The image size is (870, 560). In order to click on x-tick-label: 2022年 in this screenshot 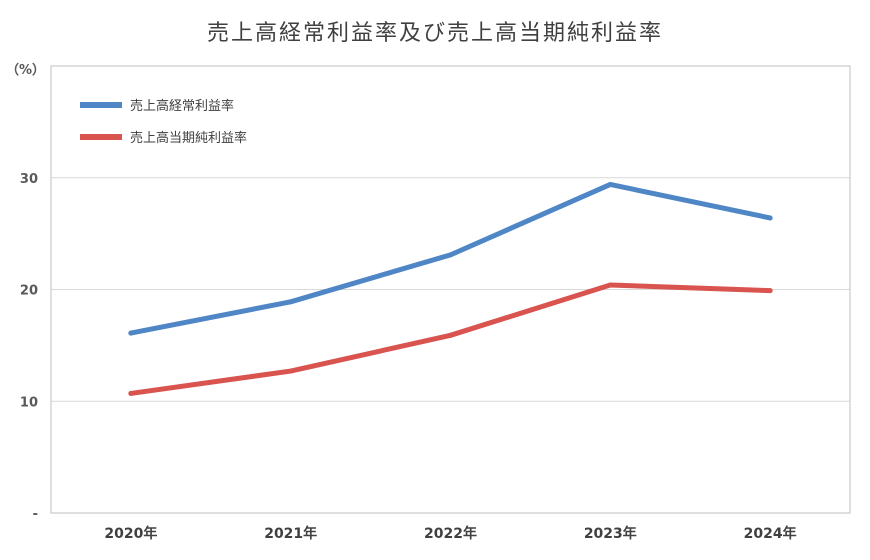, I will do `click(450, 533)`.